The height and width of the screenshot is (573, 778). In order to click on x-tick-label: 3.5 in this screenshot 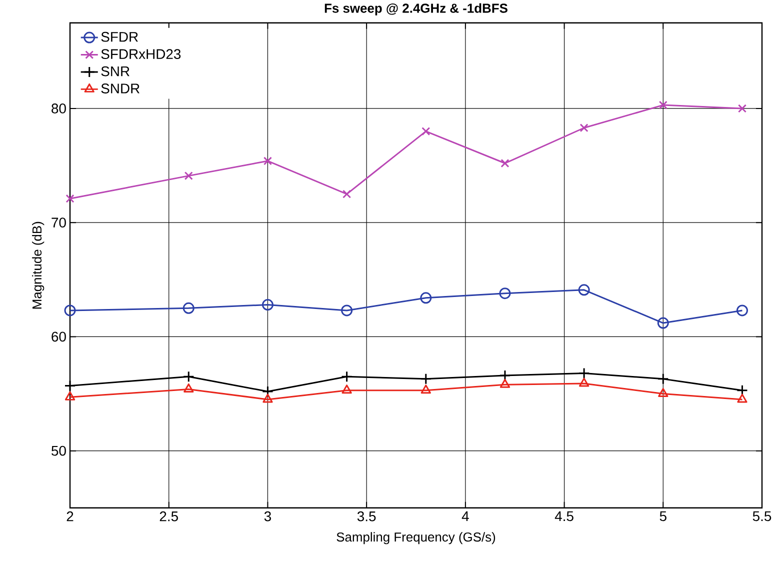, I will do `click(366, 516)`.